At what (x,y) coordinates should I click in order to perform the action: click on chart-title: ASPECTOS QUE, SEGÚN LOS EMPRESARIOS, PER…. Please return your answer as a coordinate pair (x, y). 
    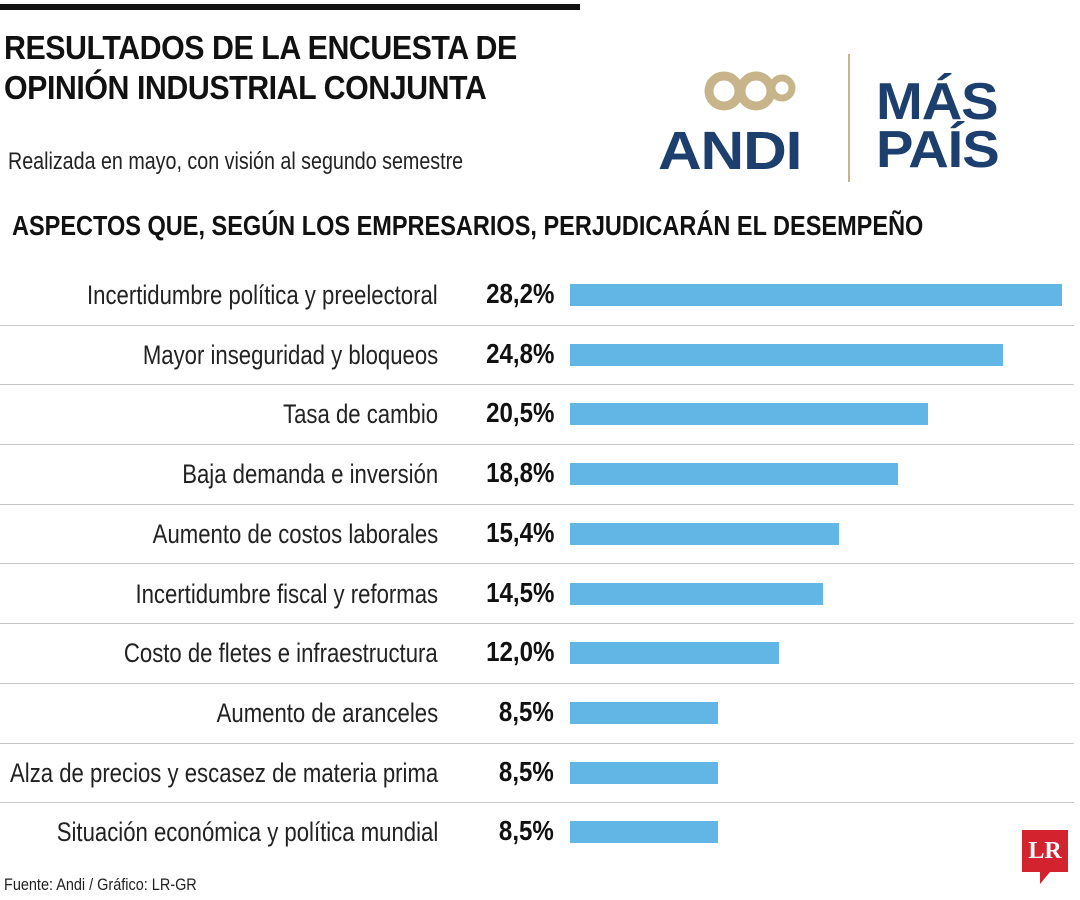
    Looking at the image, I should click on (468, 225).